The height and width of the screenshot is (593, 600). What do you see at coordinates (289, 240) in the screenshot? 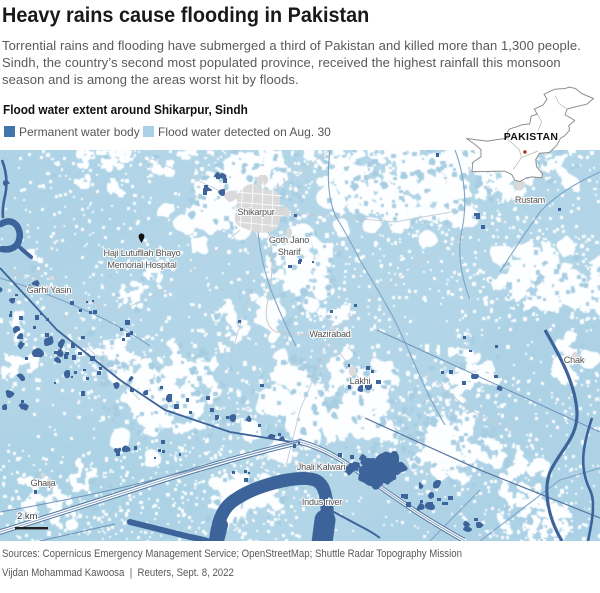
I see `svg-text: Goth Jano` at bounding box center [289, 240].